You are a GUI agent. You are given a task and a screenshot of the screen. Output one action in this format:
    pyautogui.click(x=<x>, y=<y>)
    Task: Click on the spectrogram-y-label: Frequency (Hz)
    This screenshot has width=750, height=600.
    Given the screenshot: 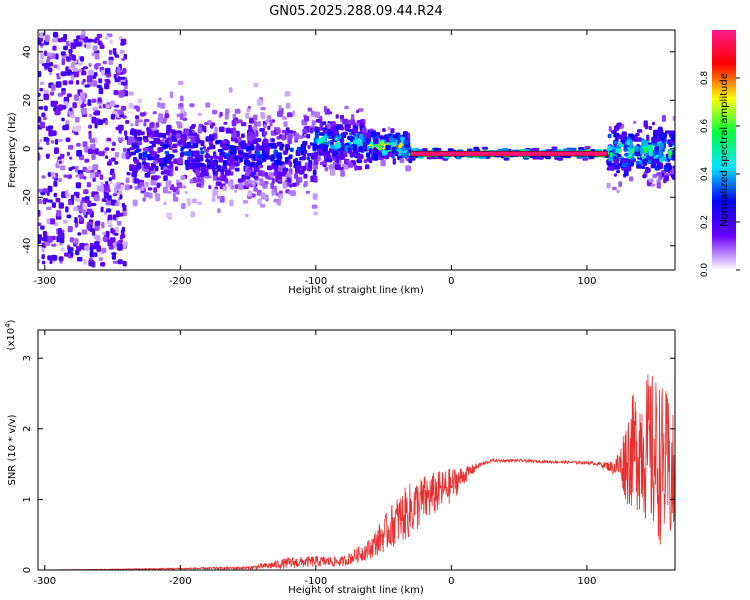 What is the action you would take?
    pyautogui.click(x=12, y=150)
    